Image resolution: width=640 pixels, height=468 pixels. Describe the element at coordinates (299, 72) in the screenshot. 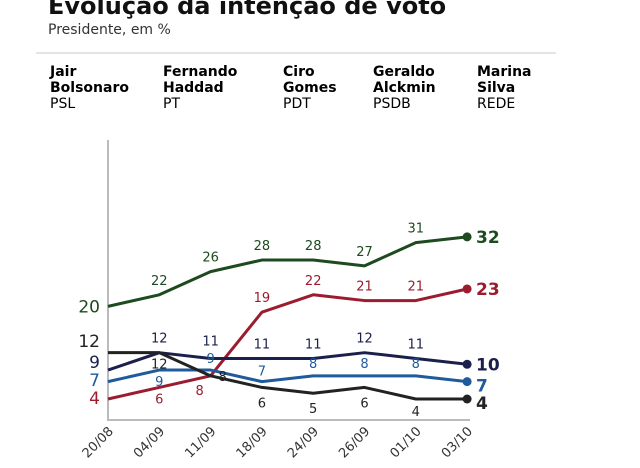

I see `legend-name: Ciro` at that location.